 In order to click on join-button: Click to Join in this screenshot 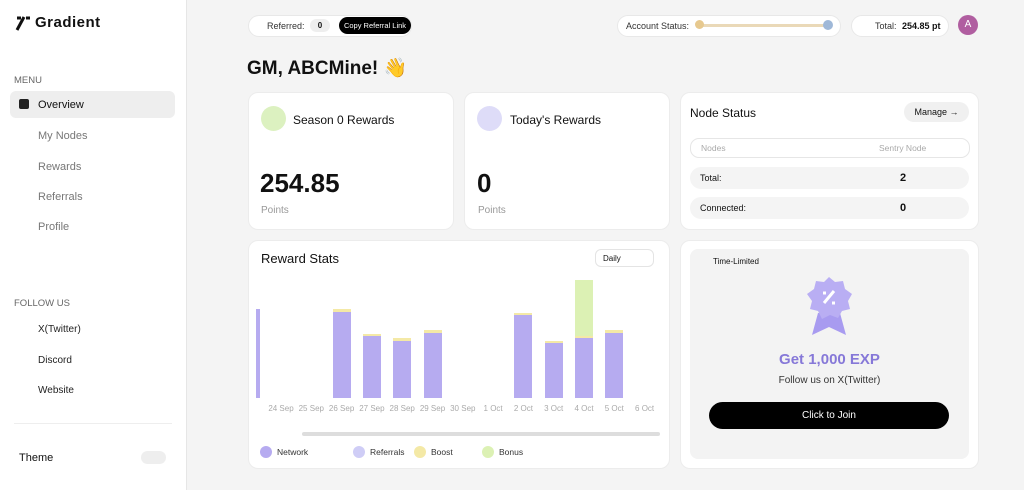, I will do `click(829, 415)`.